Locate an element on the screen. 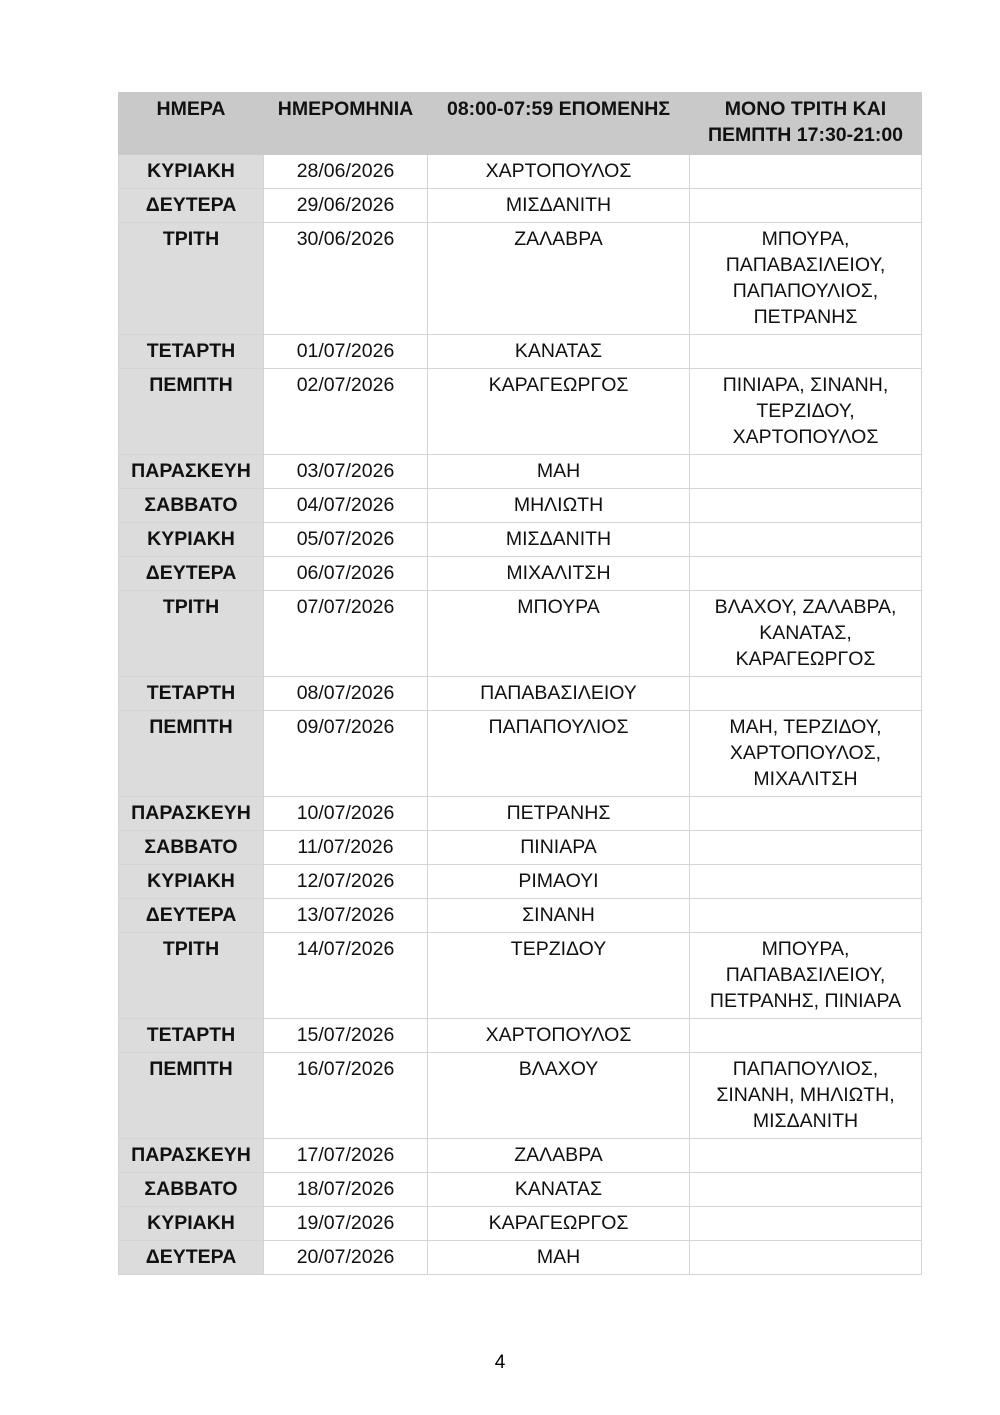 This screenshot has height=1415, width=1000. table-row: ΚΥΡΙΑΚΗ 28/06/2026 ΧΑΡΤΟΠΟΥΛΟΣ is located at coordinates (520, 171).